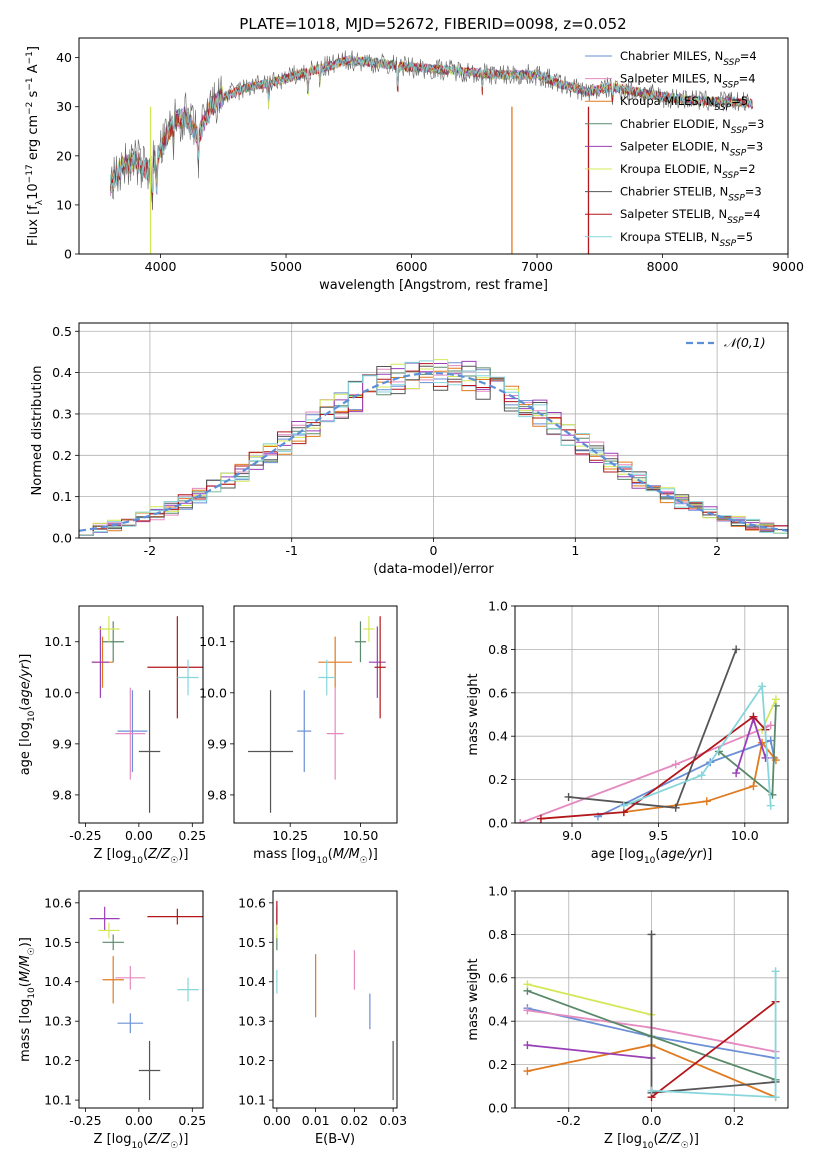 The height and width of the screenshot is (1170, 819). Describe the element at coordinates (691, 148) in the screenshot. I see `legend-entry: Salpeter ELODIE, NSSP=3` at that location.